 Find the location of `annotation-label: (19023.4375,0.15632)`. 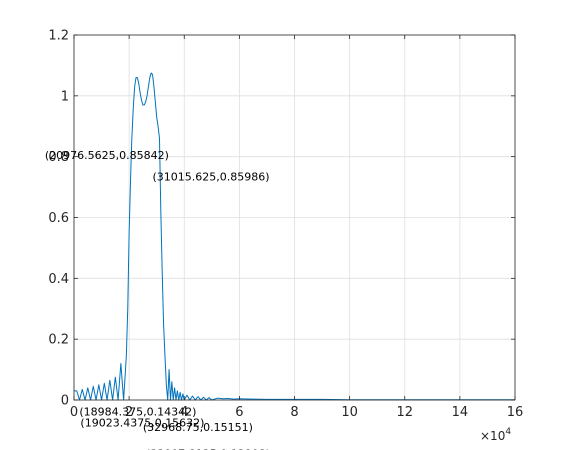

annotation-label: (19023.4375,0.15632) is located at coordinates (142, 422).